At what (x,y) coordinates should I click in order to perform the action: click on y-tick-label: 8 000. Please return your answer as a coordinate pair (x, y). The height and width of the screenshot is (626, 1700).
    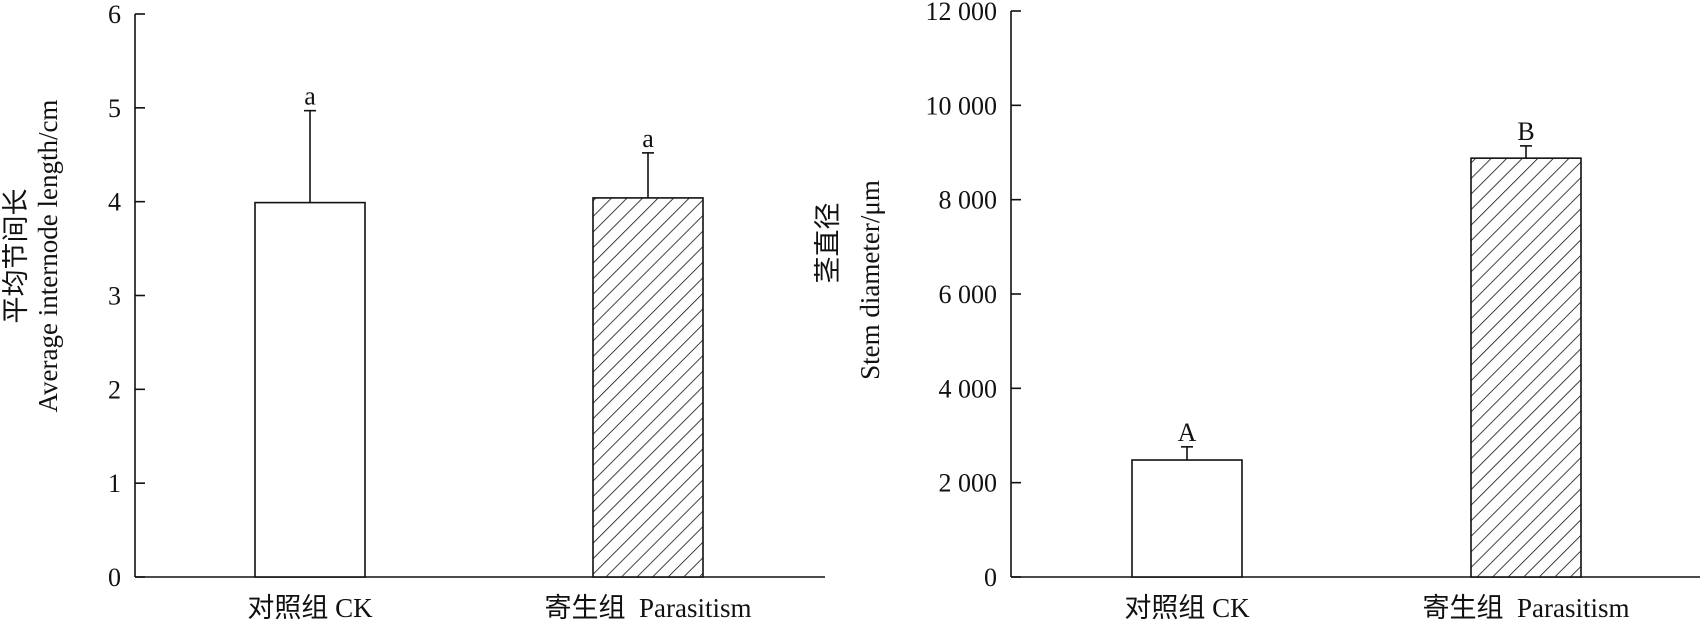
    Looking at the image, I should click on (968, 200).